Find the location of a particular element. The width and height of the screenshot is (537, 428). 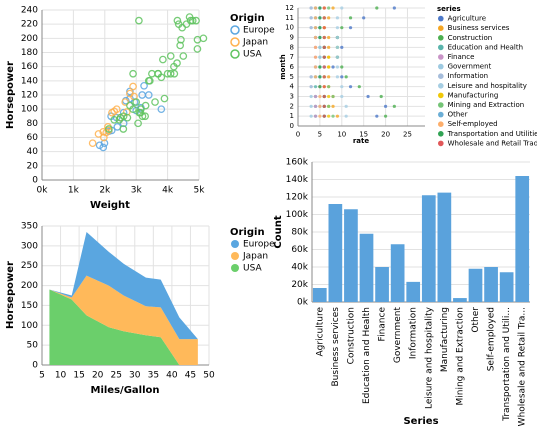

y-tick-label: 20k is located at coordinates (299, 285).